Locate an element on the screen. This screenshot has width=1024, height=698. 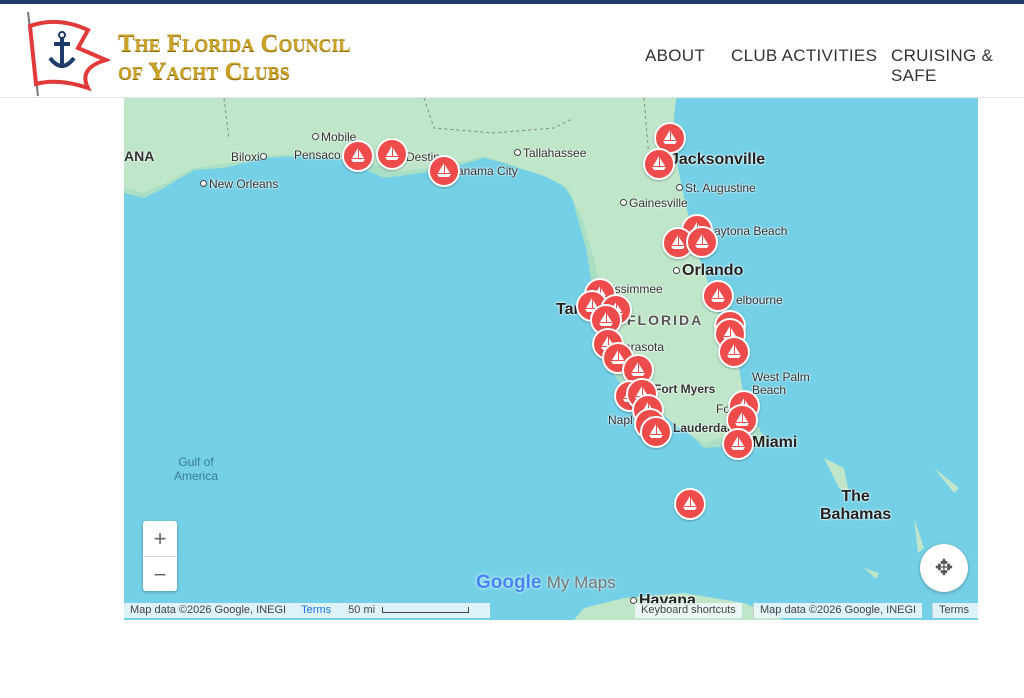
label-new-orleans: New Orleans is located at coordinates (239, 184).